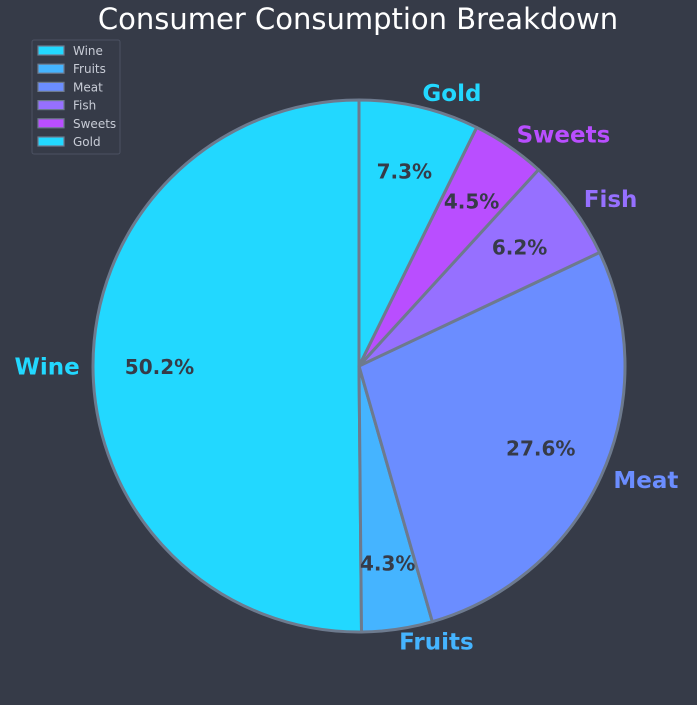  I want to click on percent-label-fish: 6.2%, so click(519, 248).